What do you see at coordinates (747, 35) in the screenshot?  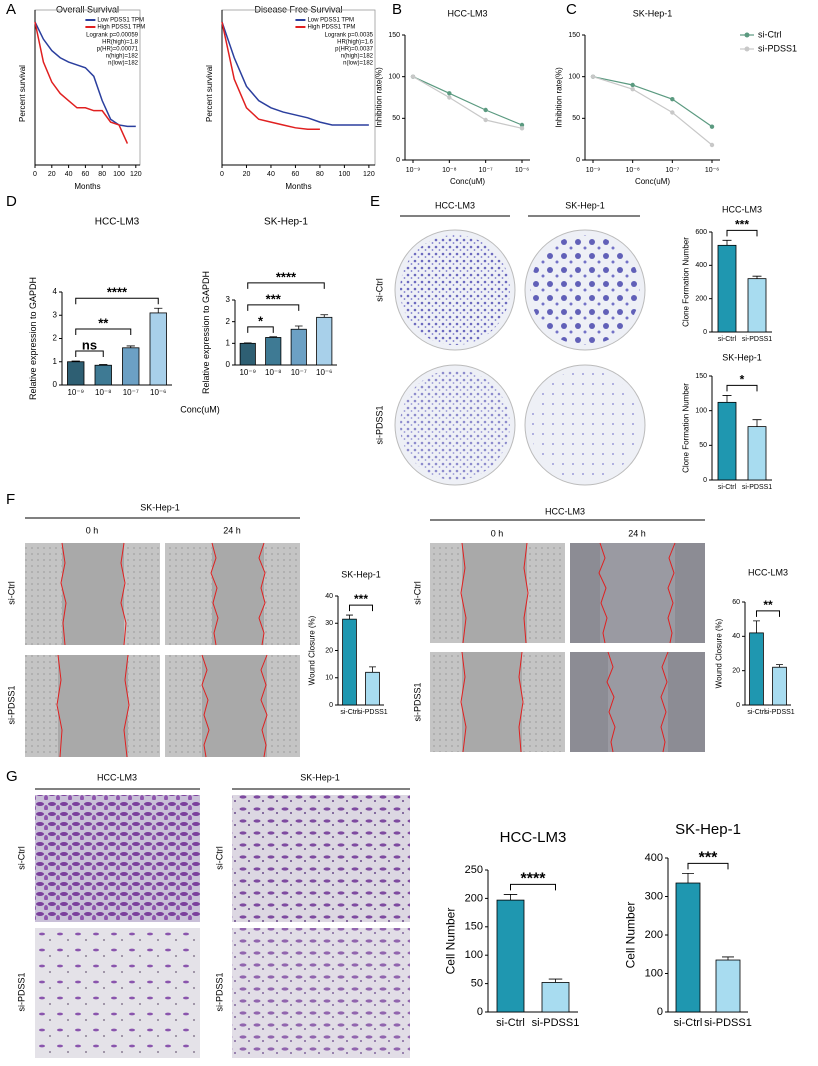 I see `legend-swatch` at bounding box center [747, 35].